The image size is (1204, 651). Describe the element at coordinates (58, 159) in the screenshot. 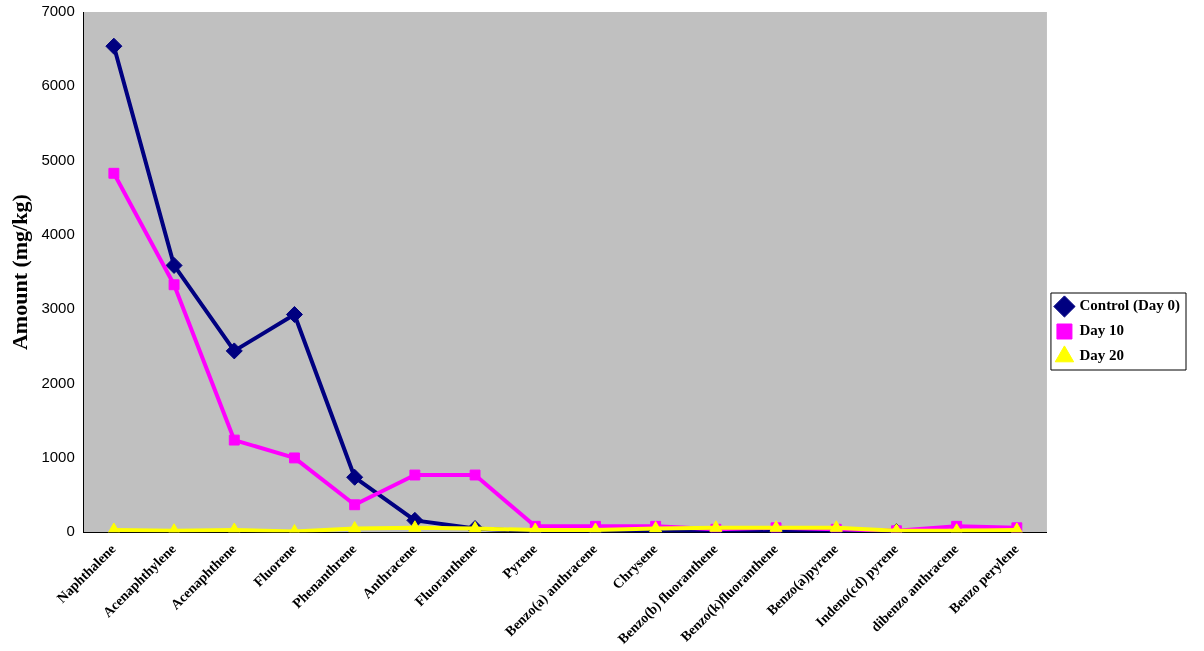

I see `y-tick-label: 5000` at that location.